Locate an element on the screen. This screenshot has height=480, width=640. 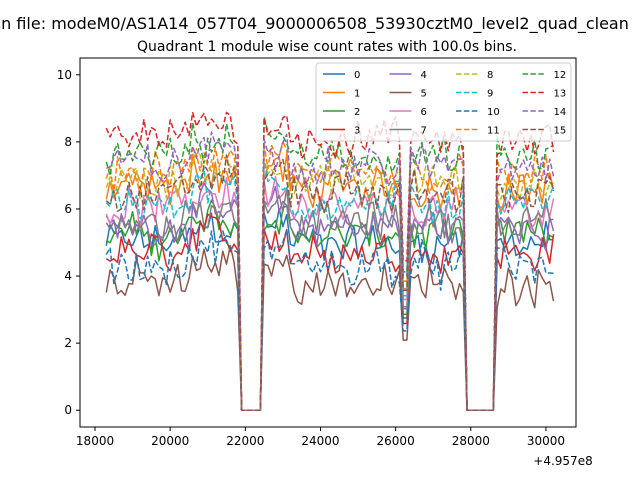
legend-label-8: 8 is located at coordinates (490, 75).